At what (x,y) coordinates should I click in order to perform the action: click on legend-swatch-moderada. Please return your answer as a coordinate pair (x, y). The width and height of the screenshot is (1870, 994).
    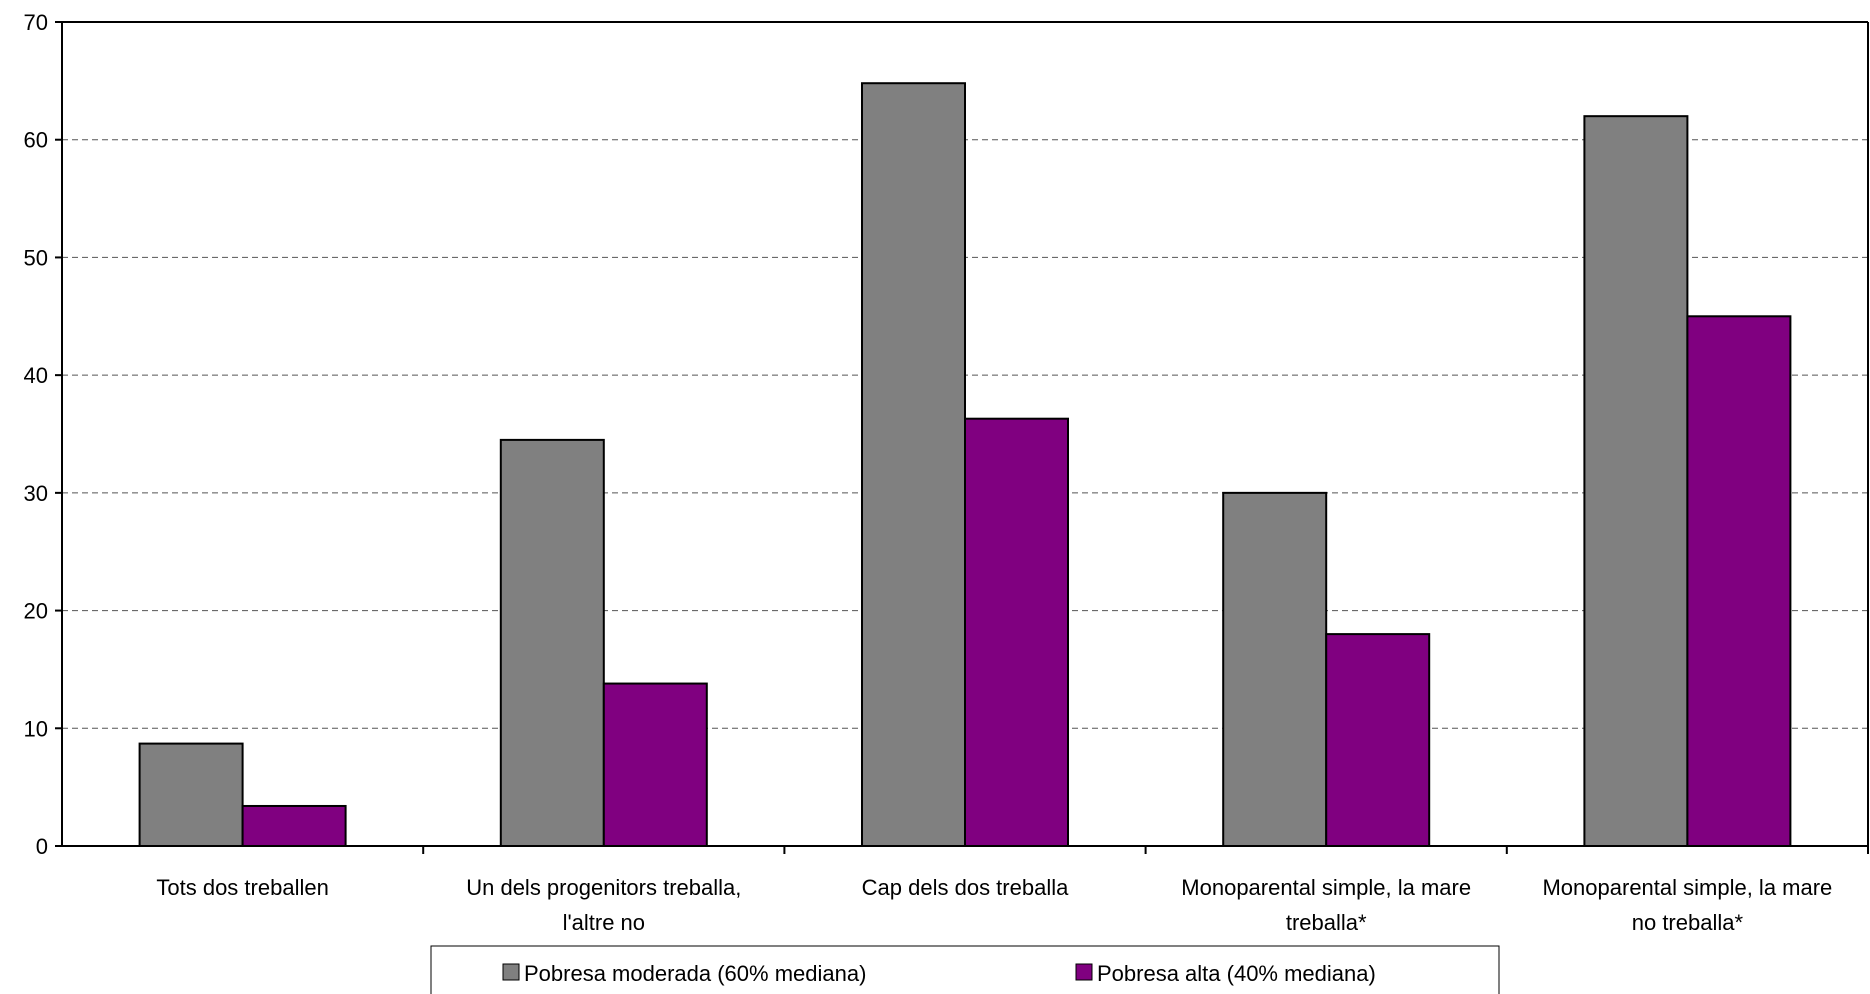
    Looking at the image, I should click on (511, 972).